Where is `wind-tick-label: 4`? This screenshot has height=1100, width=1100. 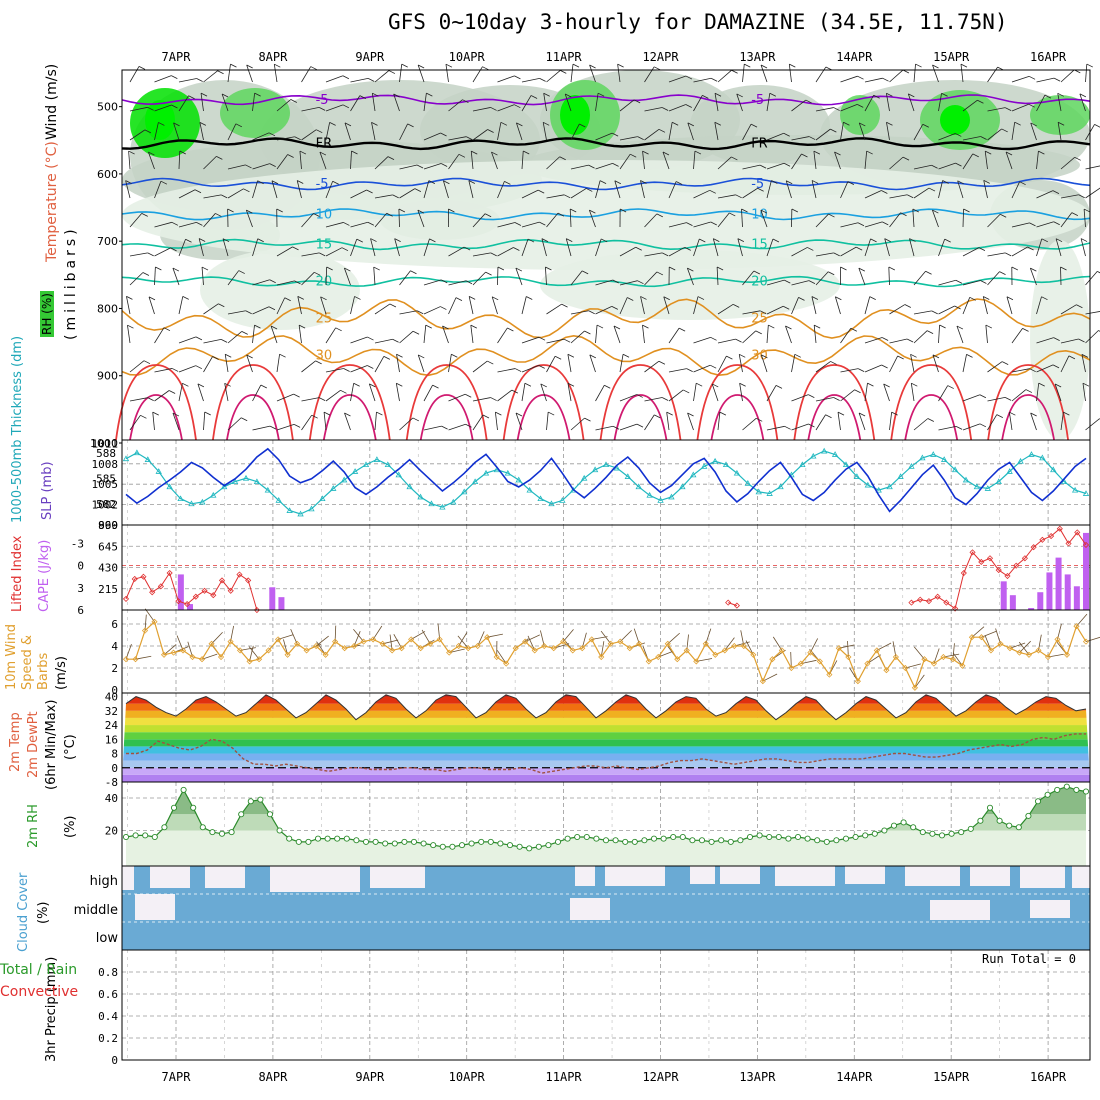
wind-tick-label: 4 is located at coordinates (114, 646).